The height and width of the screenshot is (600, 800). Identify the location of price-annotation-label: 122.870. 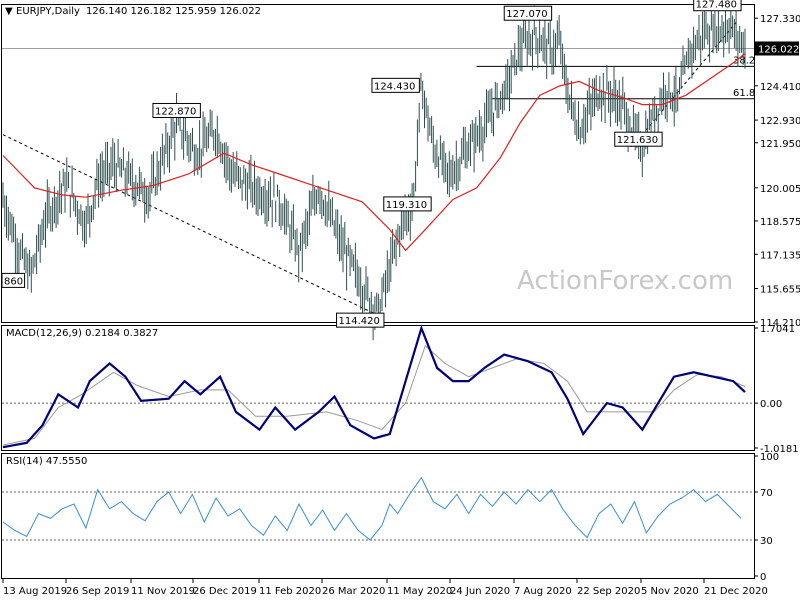
(175, 111).